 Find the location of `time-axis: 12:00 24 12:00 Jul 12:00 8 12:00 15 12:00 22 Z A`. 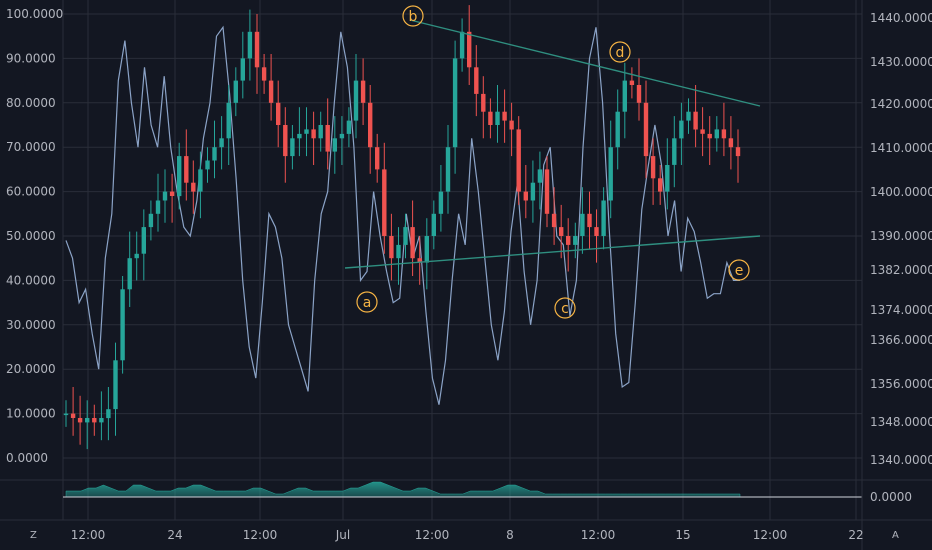

time-axis: 12:00 24 12:00 Jul 12:00 8 12:00 15 12:00 22 Z A is located at coordinates (466, 530).